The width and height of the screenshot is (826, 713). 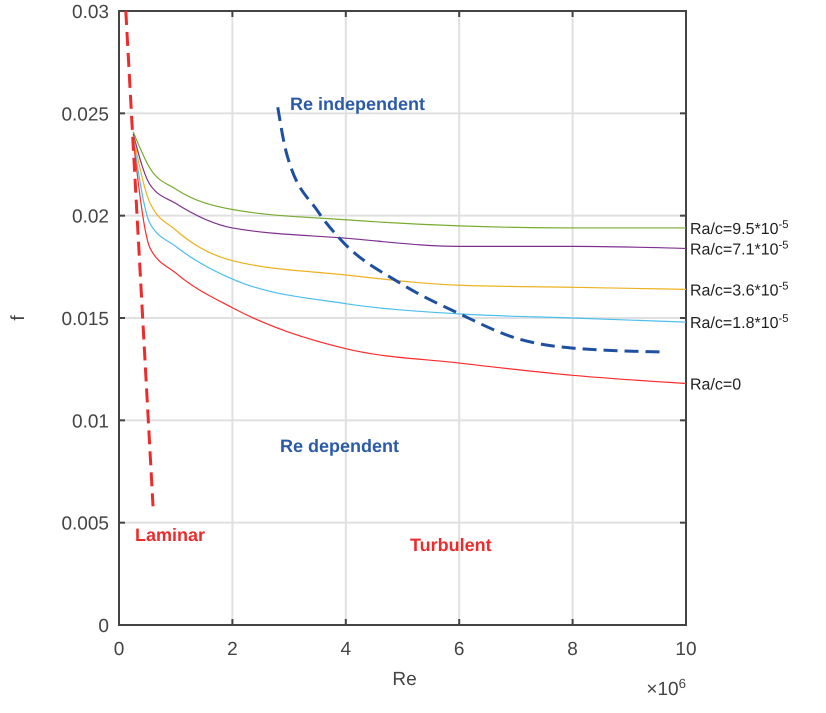 What do you see at coordinates (90, 12) in the screenshot?
I see `y-tick-label: 0.03` at bounding box center [90, 12].